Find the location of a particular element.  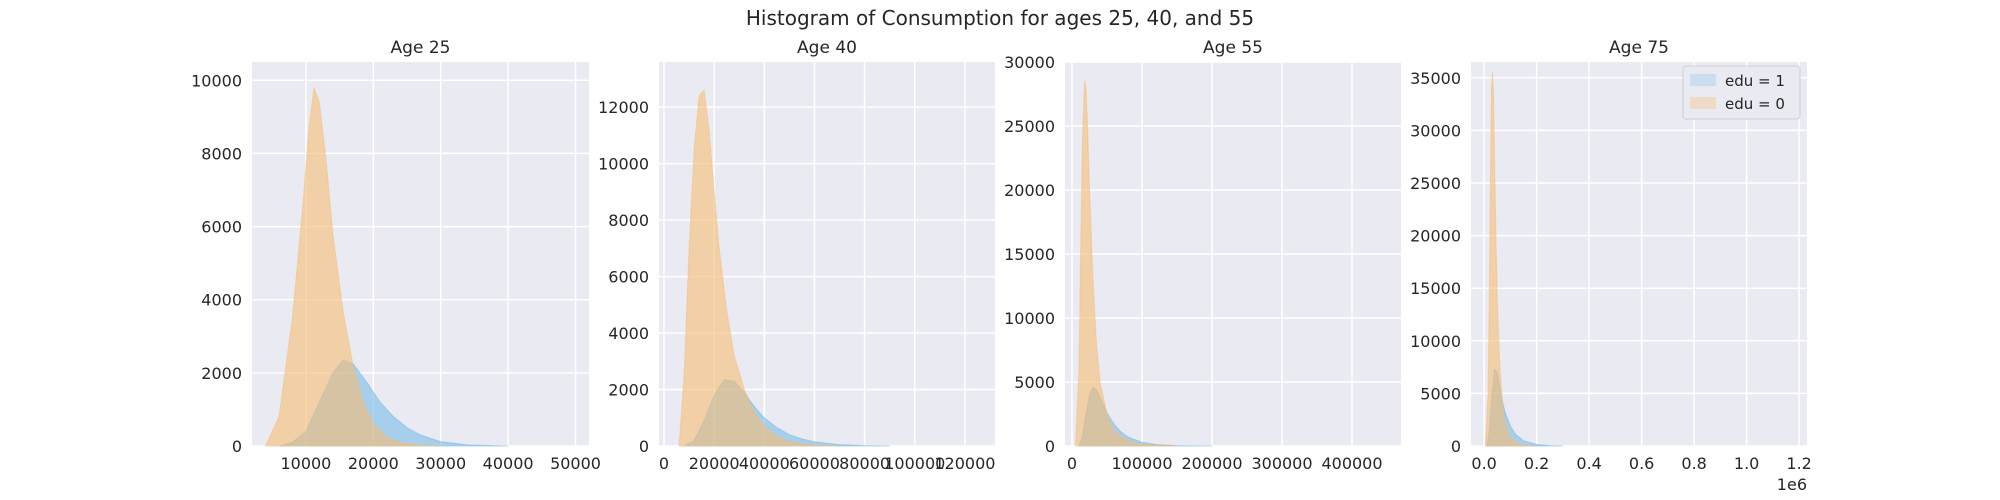

legend-label-edu0: edu = 0 is located at coordinates (1755, 104).